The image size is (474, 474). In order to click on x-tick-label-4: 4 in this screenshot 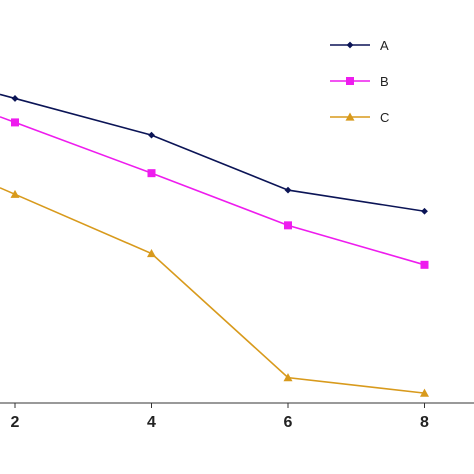, I will do `click(151, 422)`.